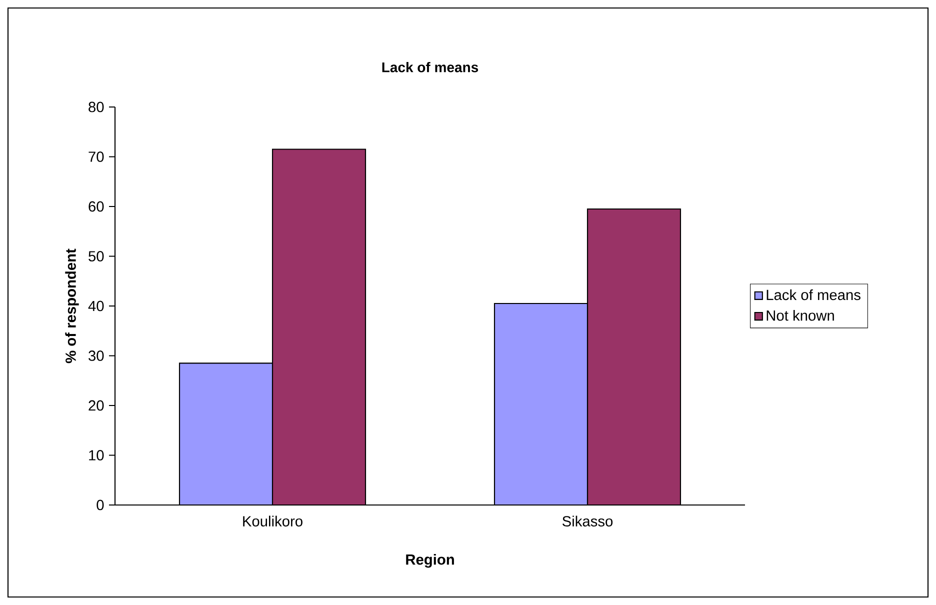 This screenshot has width=936, height=605. I want to click on y-tick-label: 30, so click(96, 355).